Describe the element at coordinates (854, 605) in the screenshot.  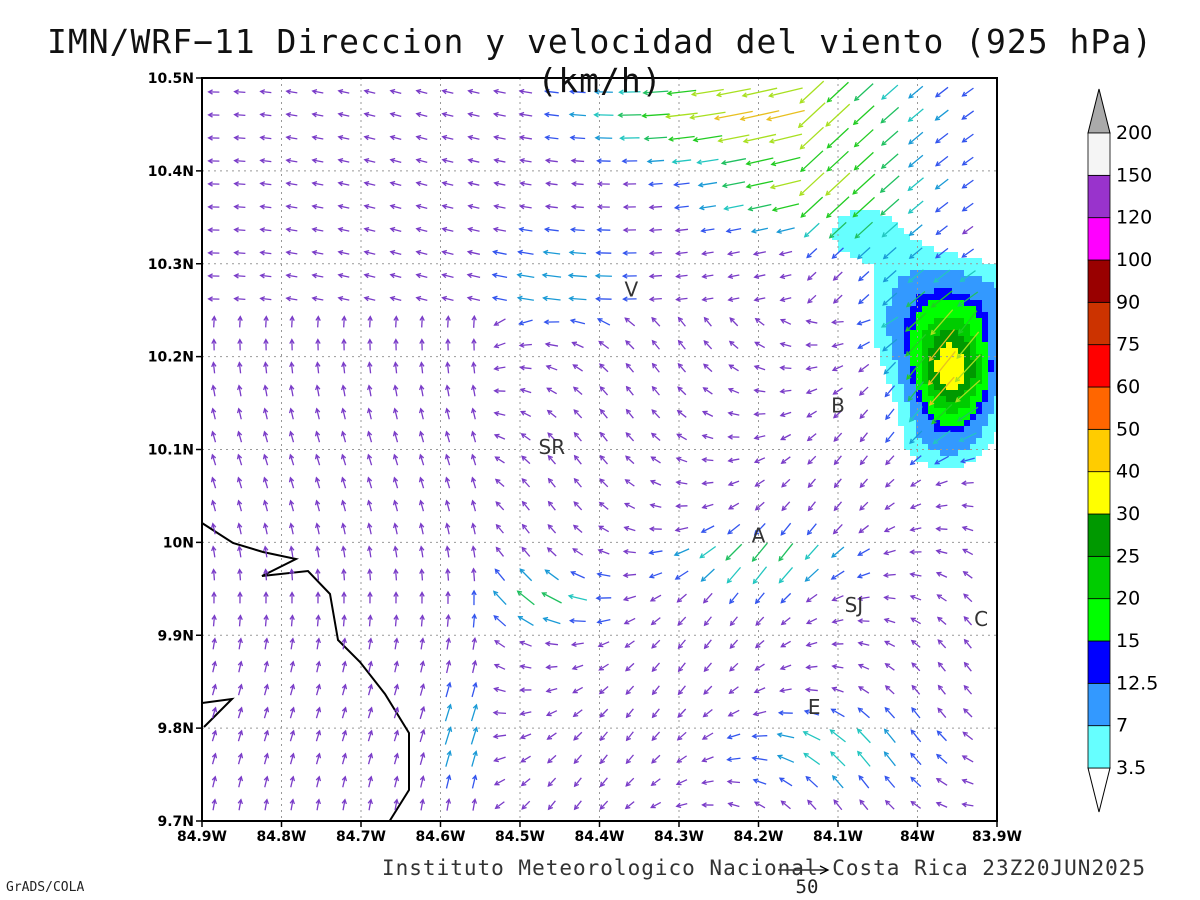
I see `place-label: SJ` at that location.